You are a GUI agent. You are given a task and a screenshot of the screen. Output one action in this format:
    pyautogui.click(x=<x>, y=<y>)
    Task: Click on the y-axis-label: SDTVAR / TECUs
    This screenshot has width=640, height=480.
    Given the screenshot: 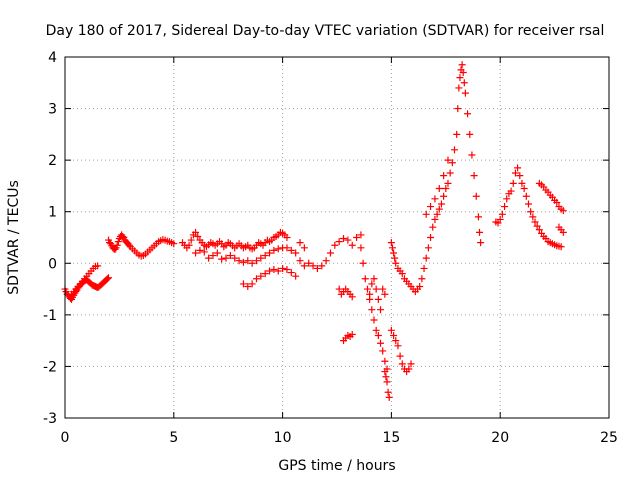 What is the action you would take?
    pyautogui.click(x=14, y=237)
    